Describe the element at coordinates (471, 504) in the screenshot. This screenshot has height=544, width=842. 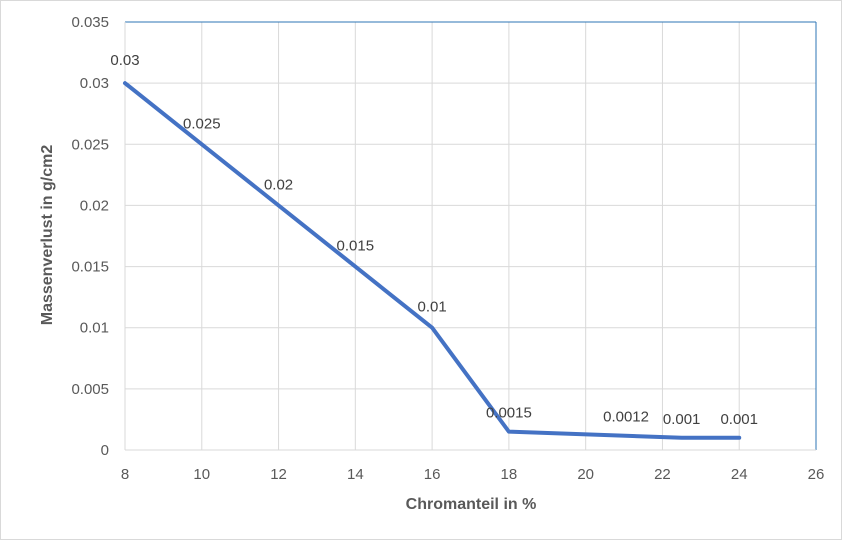
I see `x-axis-title: Chromanteil in %` at that location.